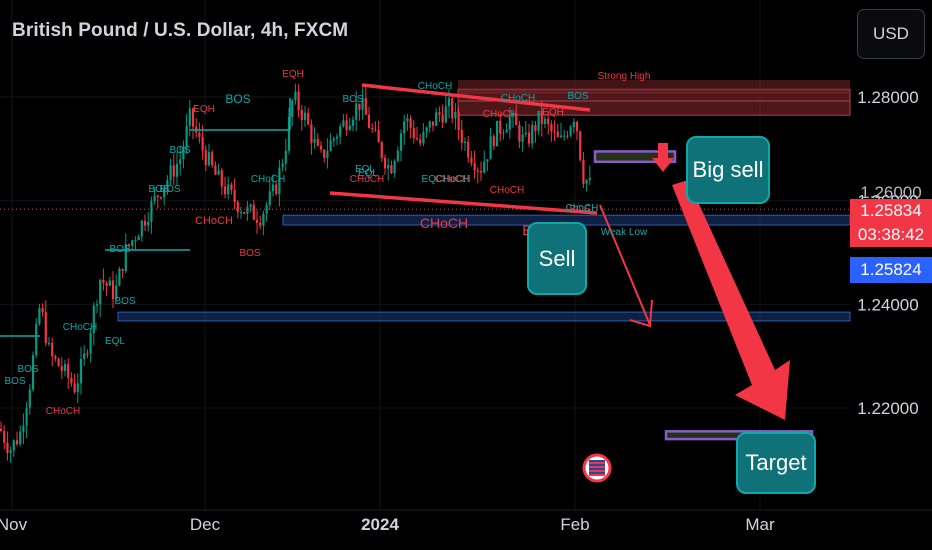  Describe the element at coordinates (891, 34) in the screenshot. I see `currency-button: USD` at that location.